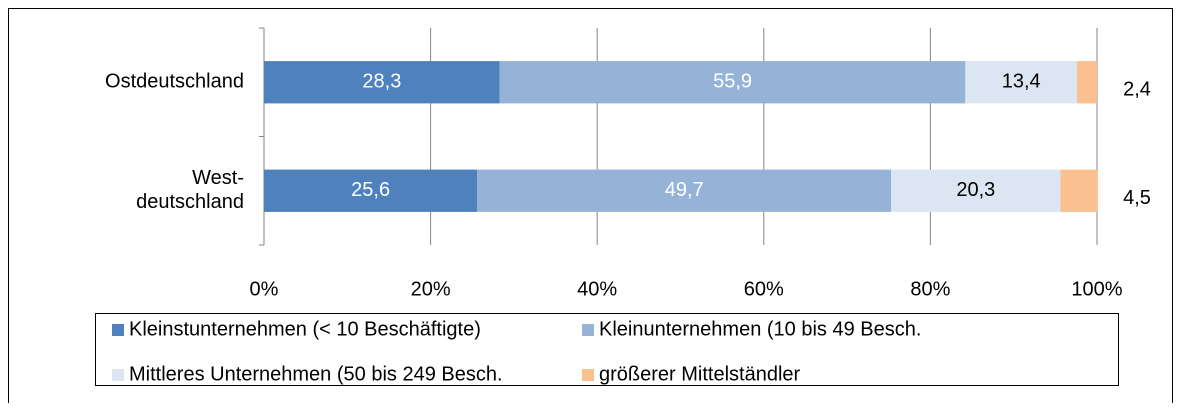 This screenshot has width=1182, height=408. I want to click on data-label: 13,4, so click(1021, 82).